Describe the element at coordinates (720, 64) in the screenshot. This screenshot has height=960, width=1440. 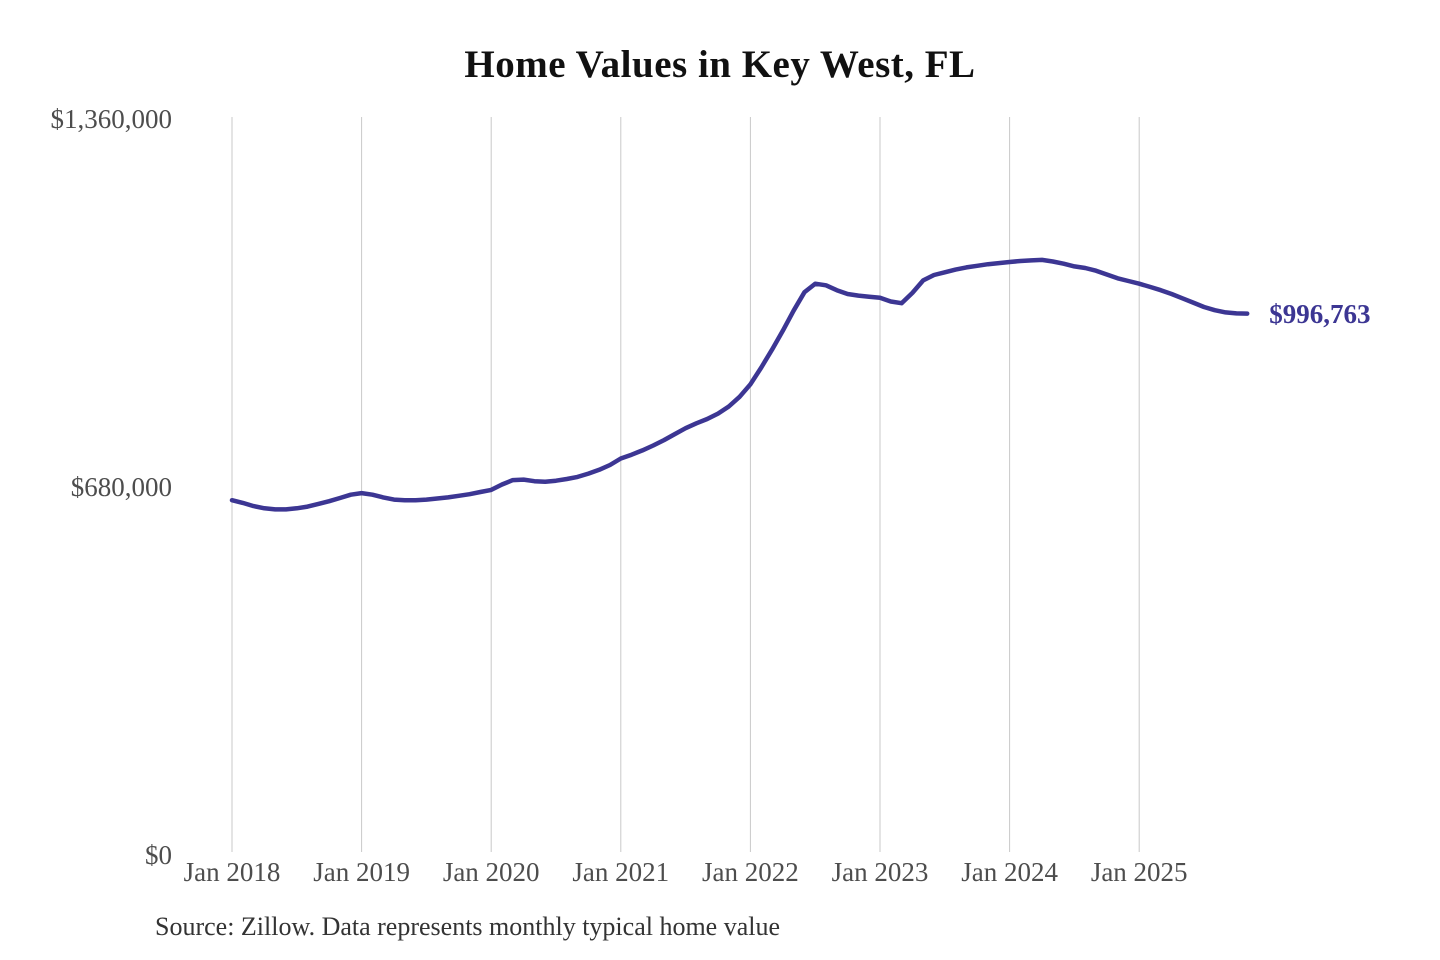
I see `chart-title: Home Values in Key West, FL` at that location.